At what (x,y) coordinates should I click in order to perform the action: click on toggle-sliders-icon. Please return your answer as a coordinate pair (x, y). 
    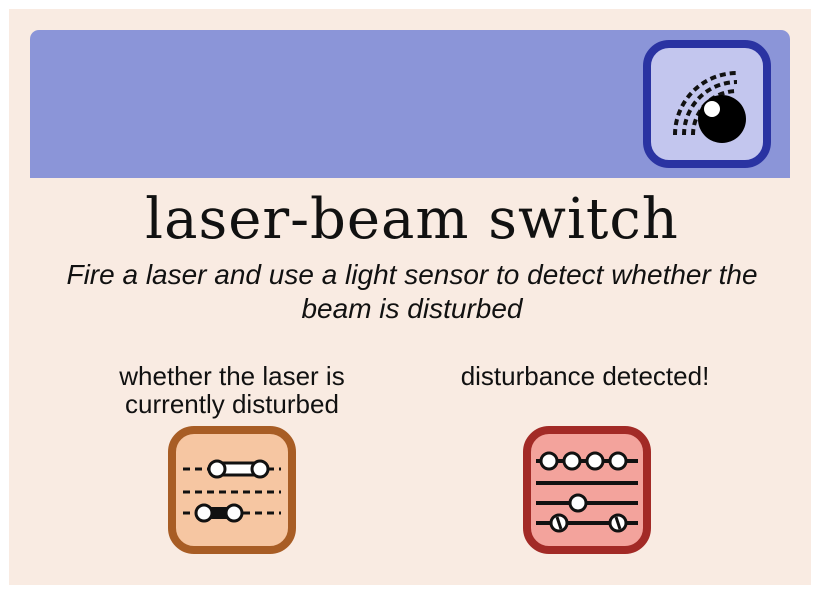
    Looking at the image, I should click on (232, 490).